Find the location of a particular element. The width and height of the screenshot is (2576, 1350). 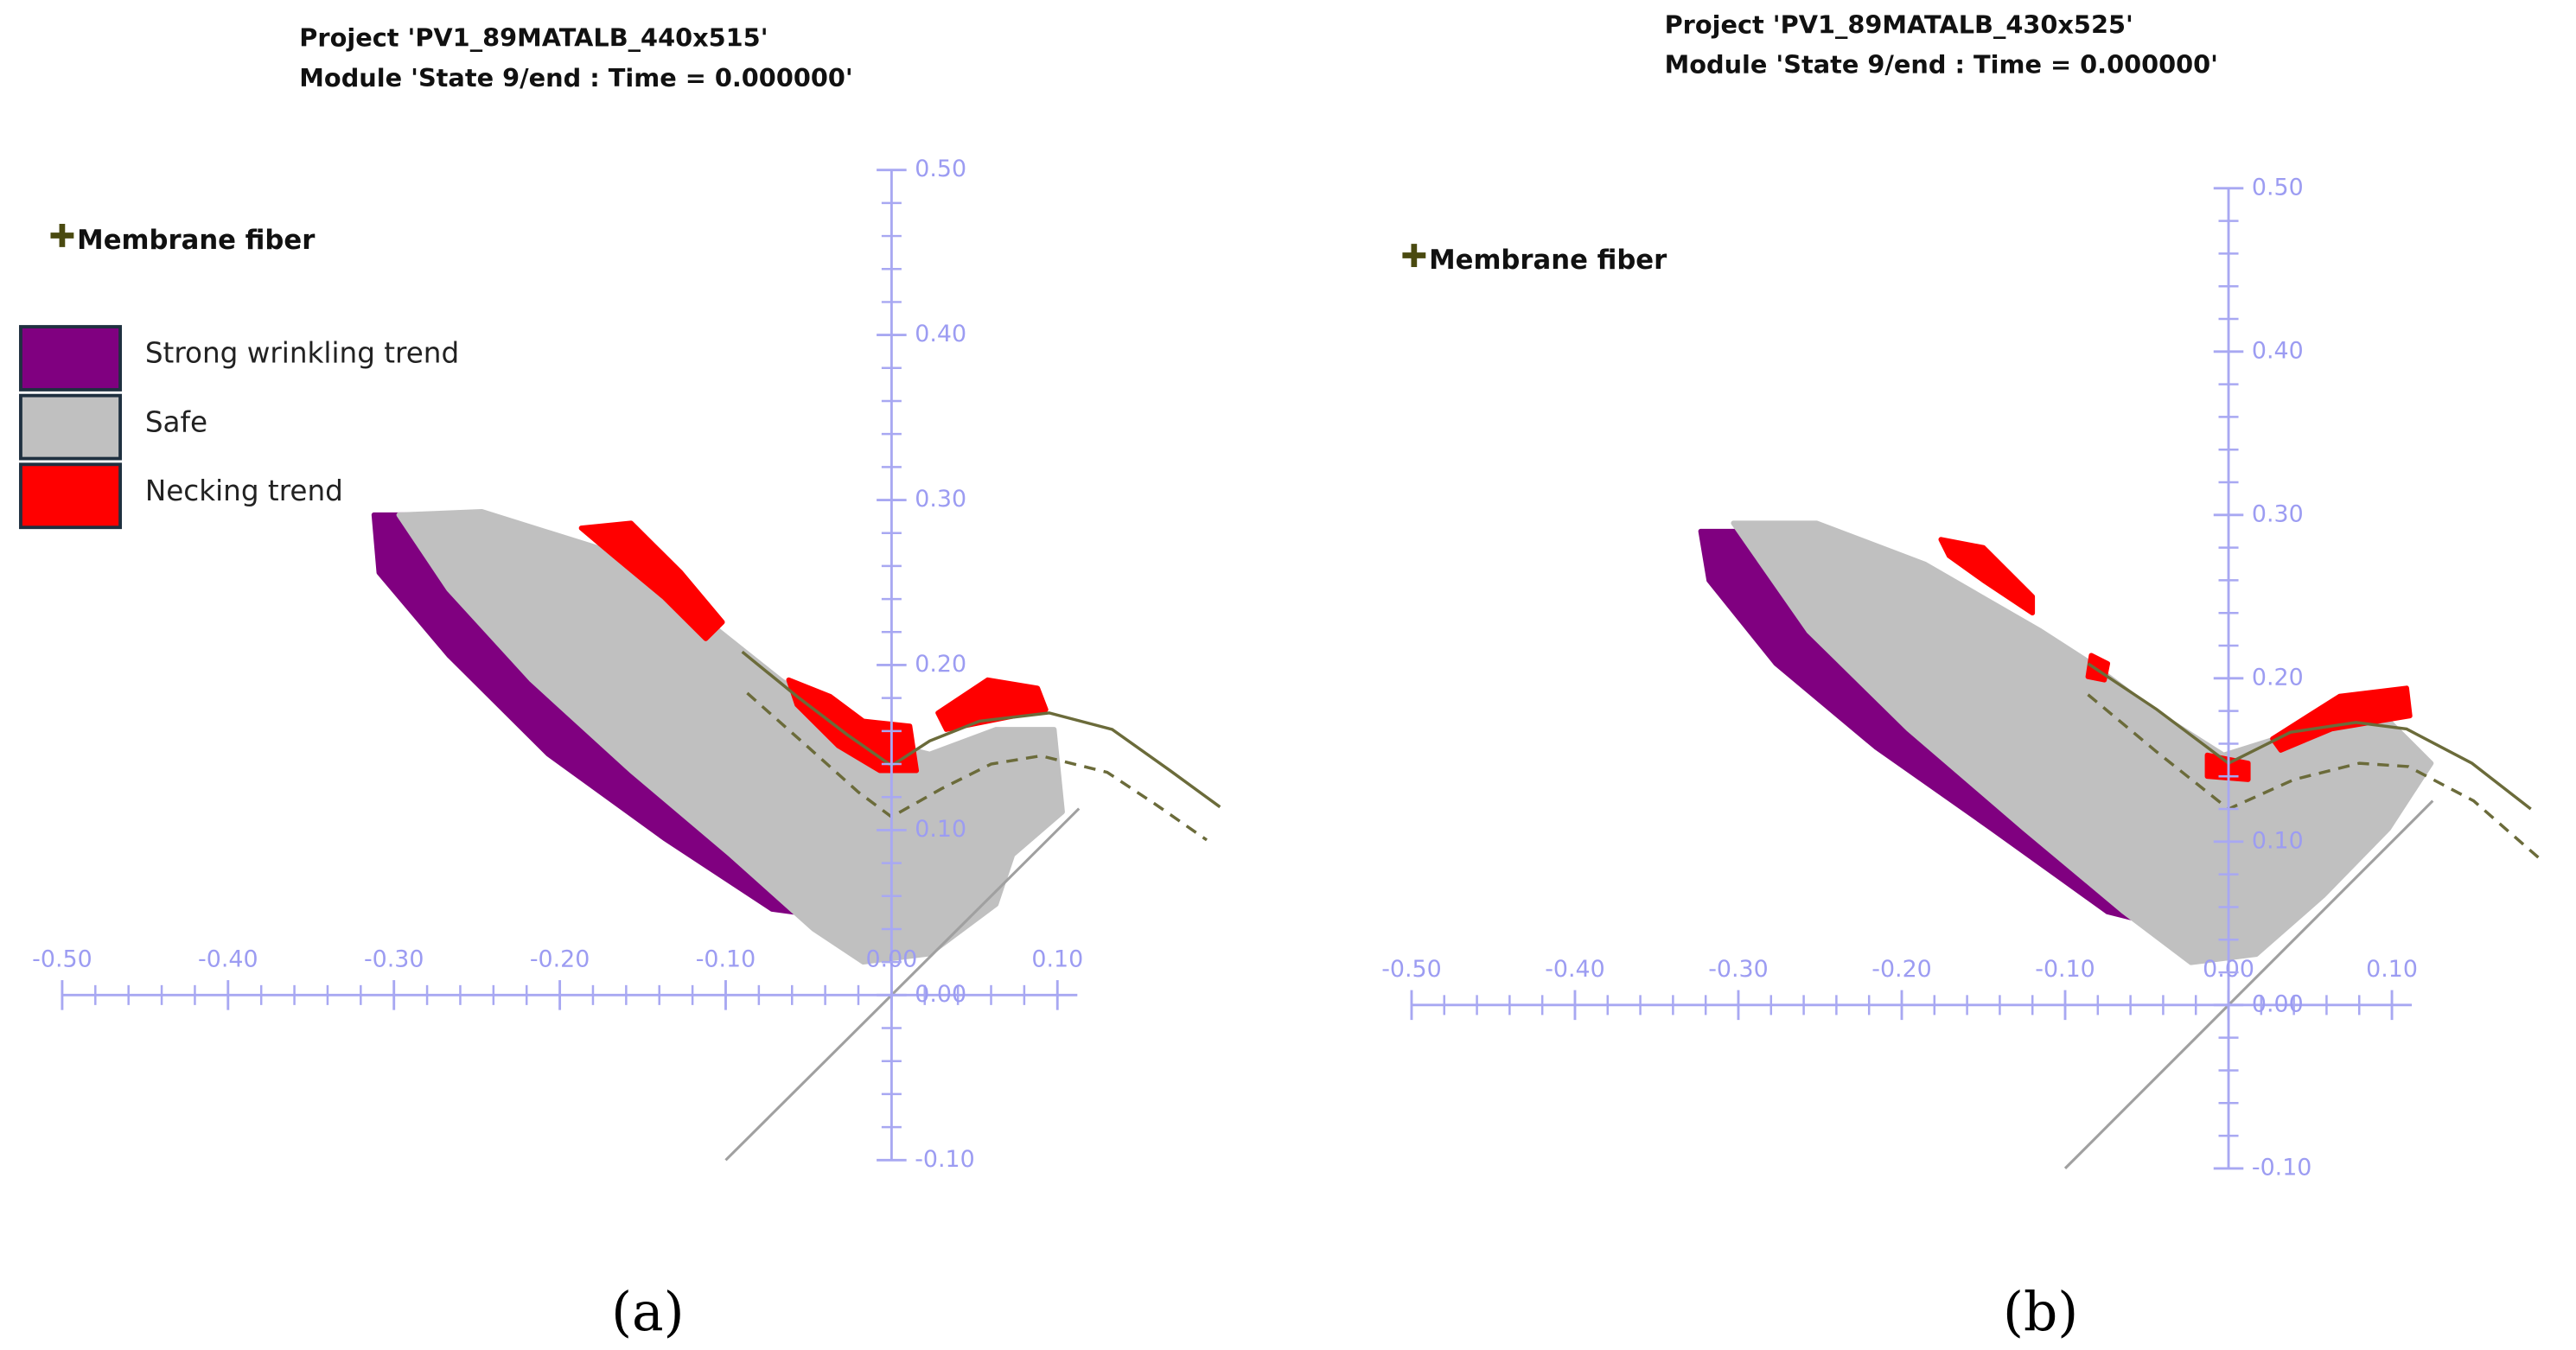

panel-label: (b) is located at coordinates (2040, 1312).